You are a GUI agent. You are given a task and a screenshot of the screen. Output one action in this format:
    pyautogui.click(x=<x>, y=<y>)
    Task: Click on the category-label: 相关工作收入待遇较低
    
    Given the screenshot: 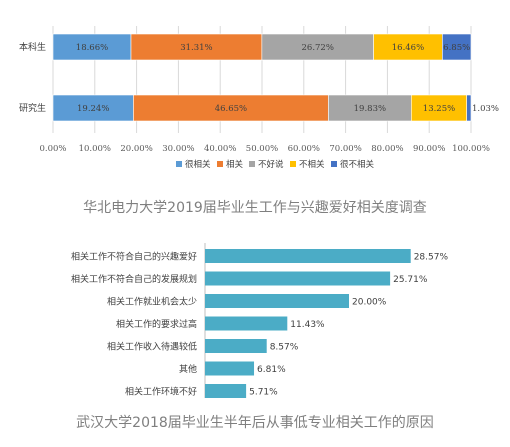 What is the action you would take?
    pyautogui.click(x=152, y=347)
    